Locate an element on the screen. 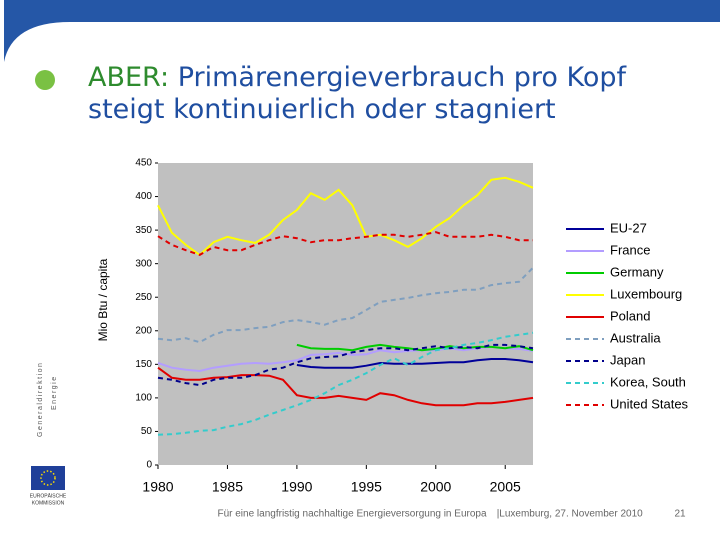 This screenshot has width=720, height=540. x-tick-label: 1985 is located at coordinates (227, 487).